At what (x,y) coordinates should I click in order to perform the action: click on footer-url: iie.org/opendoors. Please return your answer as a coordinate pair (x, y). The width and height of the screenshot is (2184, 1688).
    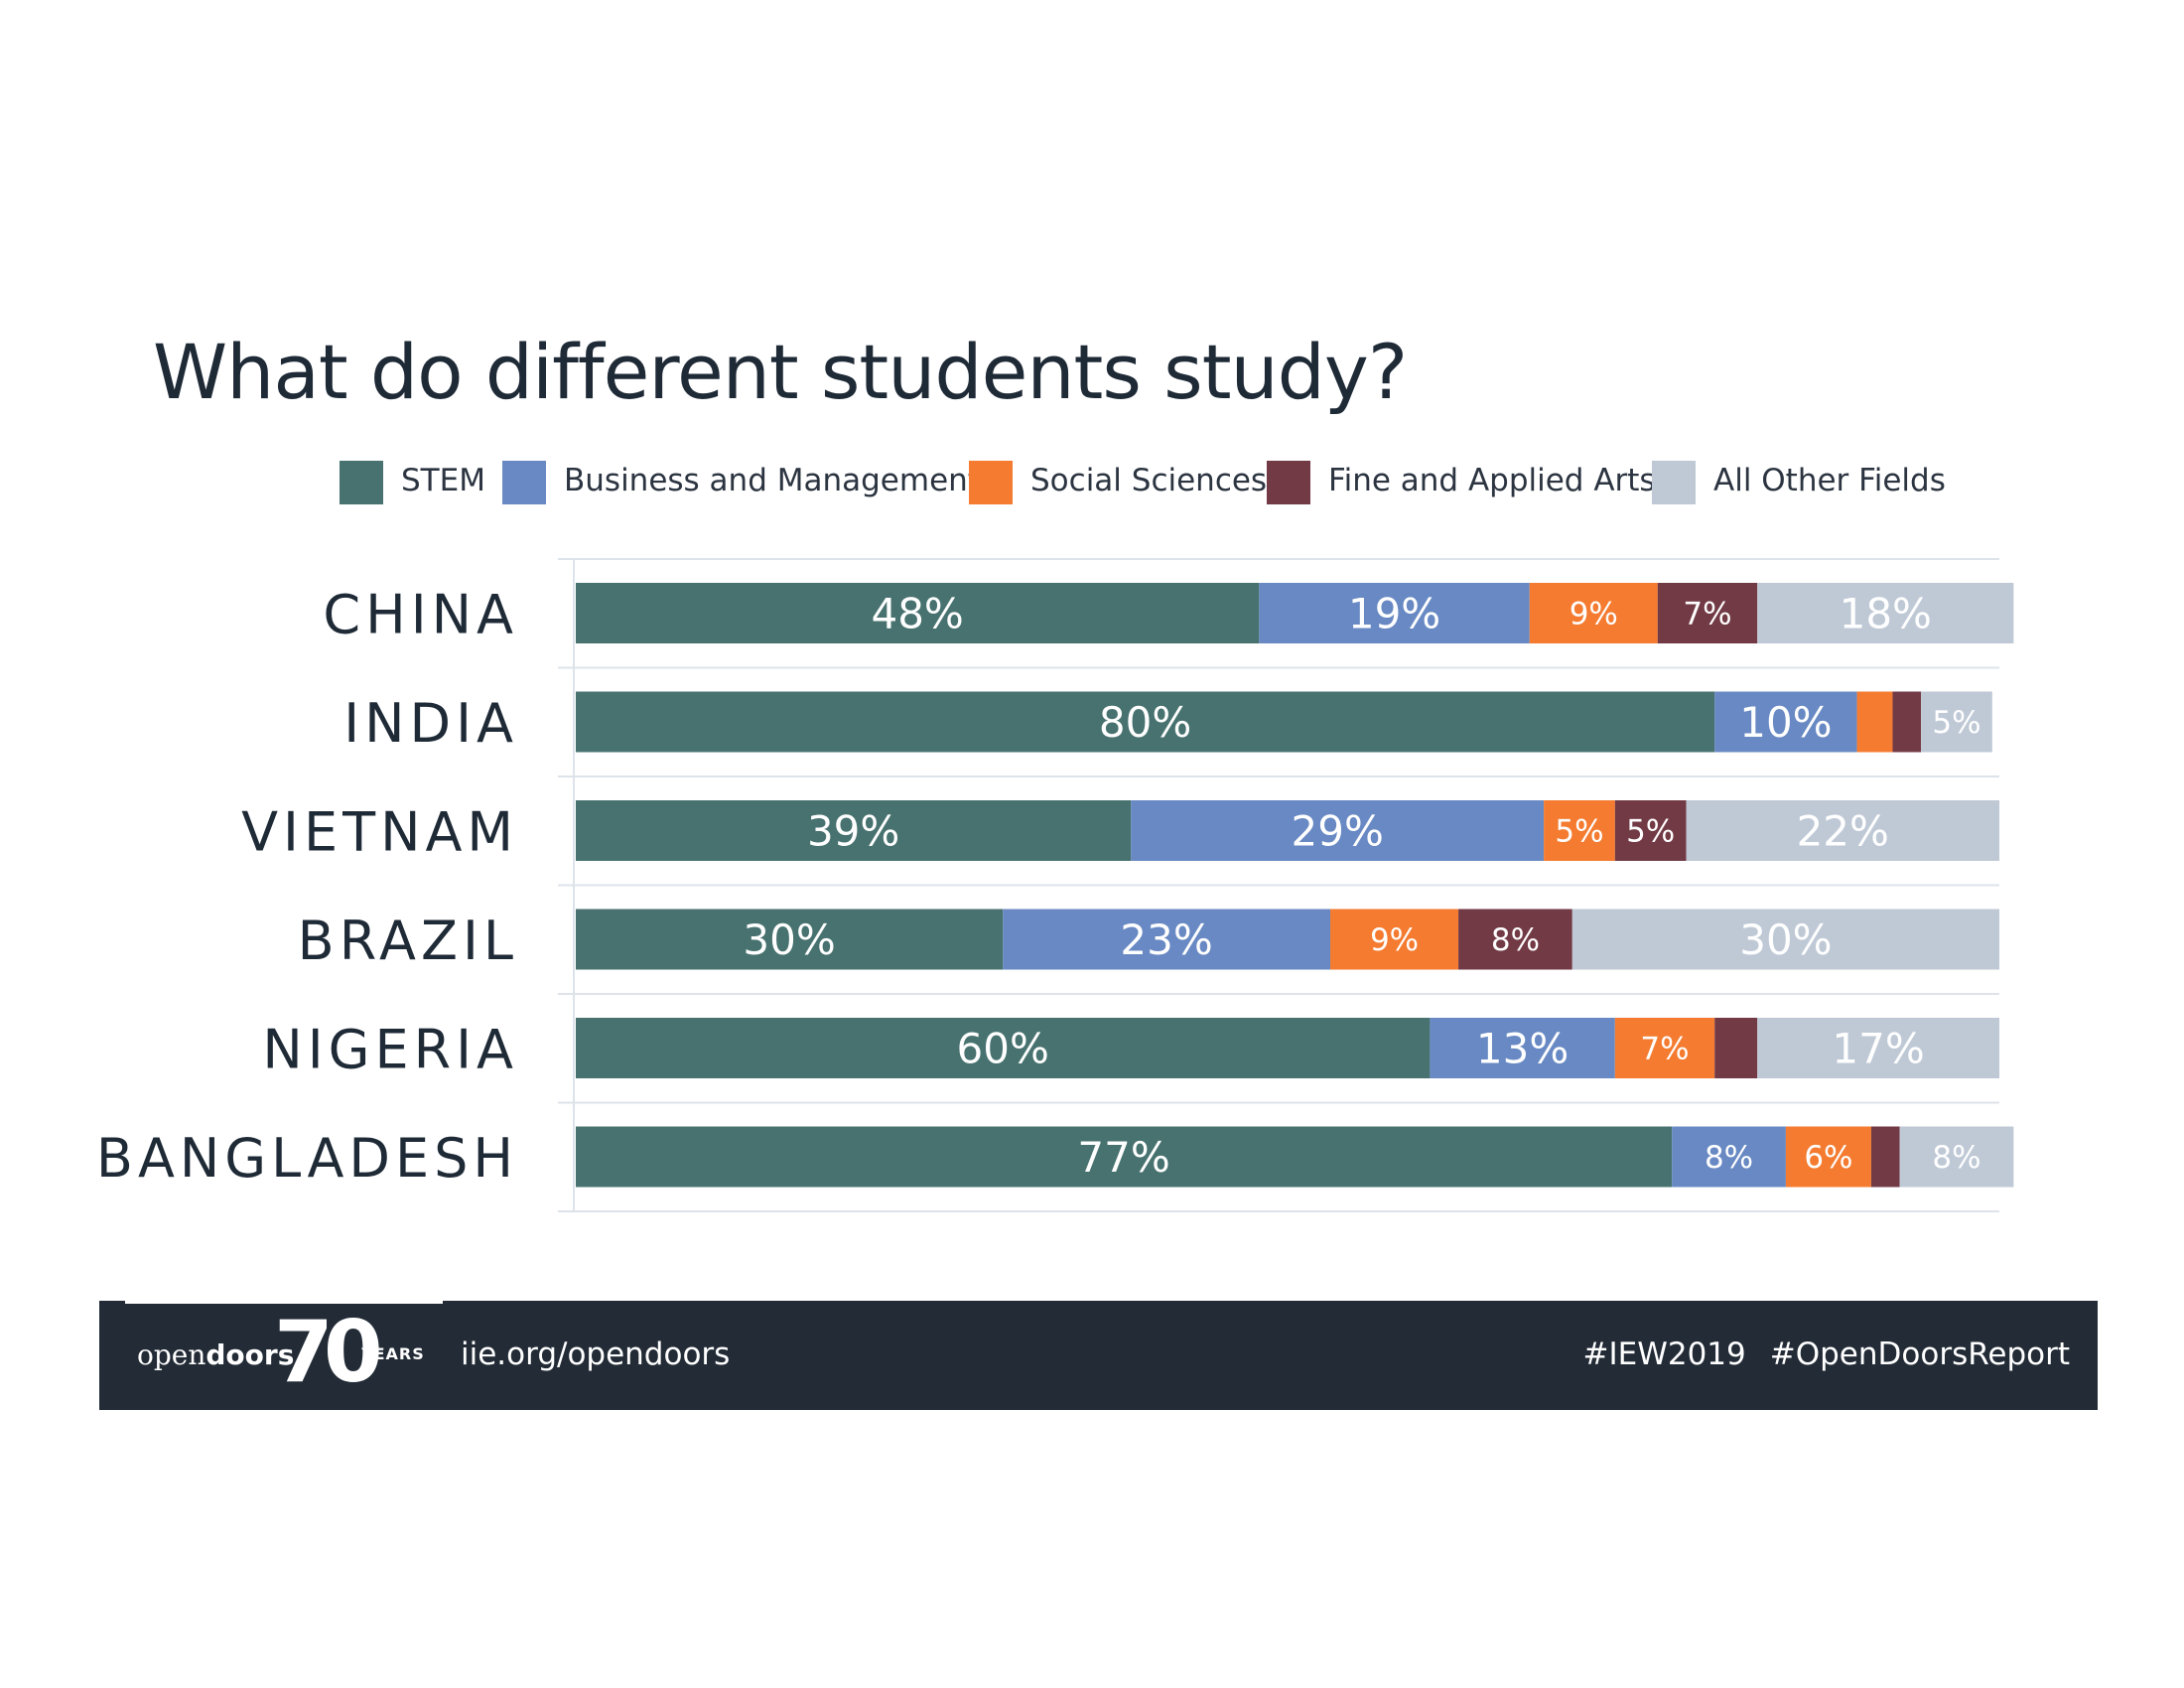
    Looking at the image, I should click on (596, 1354).